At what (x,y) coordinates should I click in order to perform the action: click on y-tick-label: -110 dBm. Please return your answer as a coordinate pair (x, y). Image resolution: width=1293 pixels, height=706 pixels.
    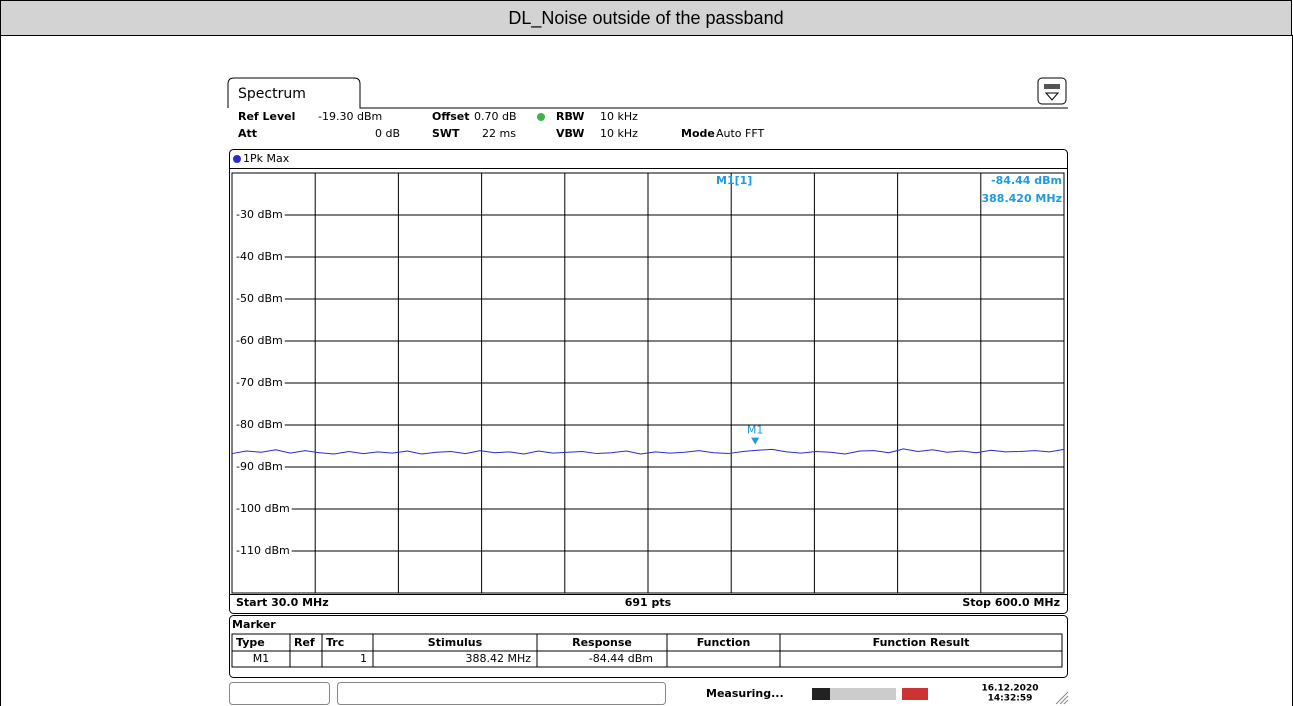
    Looking at the image, I should click on (263, 550).